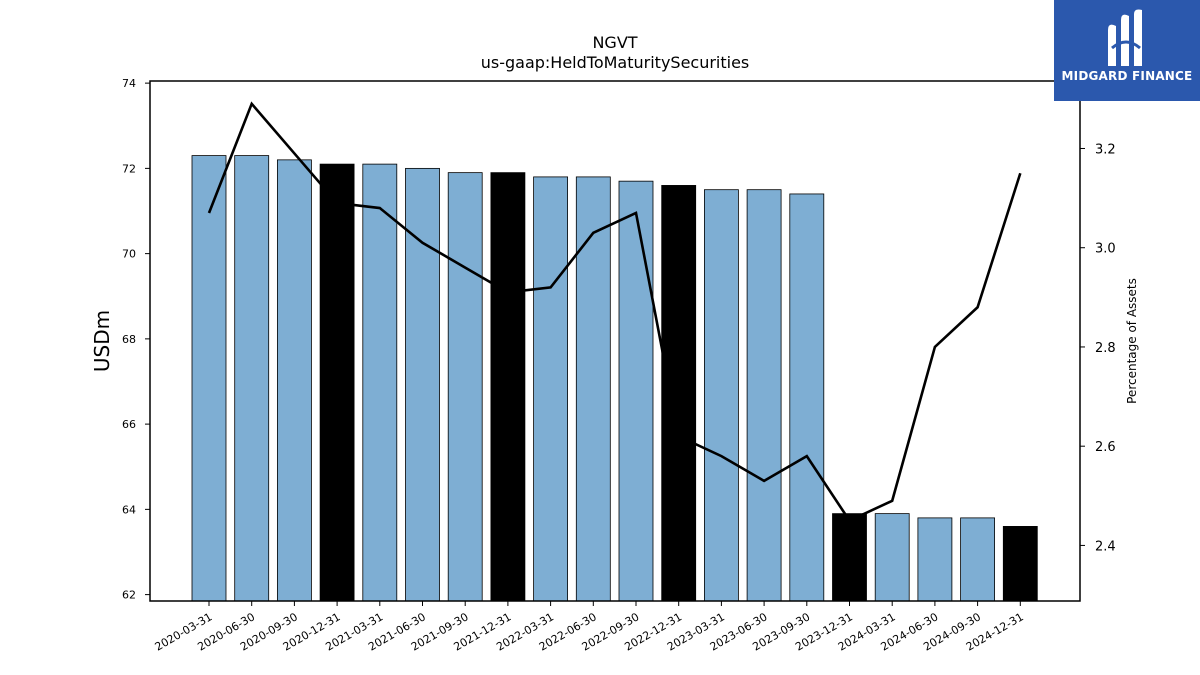 This screenshot has height=675, width=1200. What do you see at coordinates (129, 509) in the screenshot?
I see `y-tick-label: 64` at bounding box center [129, 509].